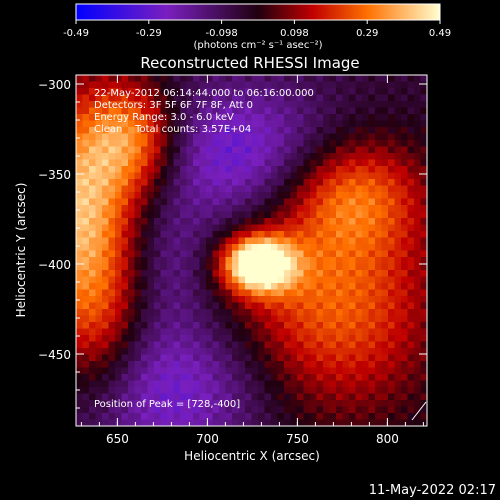 The height and width of the screenshot is (500, 500). What do you see at coordinates (252, 456) in the screenshot?
I see `x-axis-label: Heliocentric X (arcsec)` at bounding box center [252, 456].